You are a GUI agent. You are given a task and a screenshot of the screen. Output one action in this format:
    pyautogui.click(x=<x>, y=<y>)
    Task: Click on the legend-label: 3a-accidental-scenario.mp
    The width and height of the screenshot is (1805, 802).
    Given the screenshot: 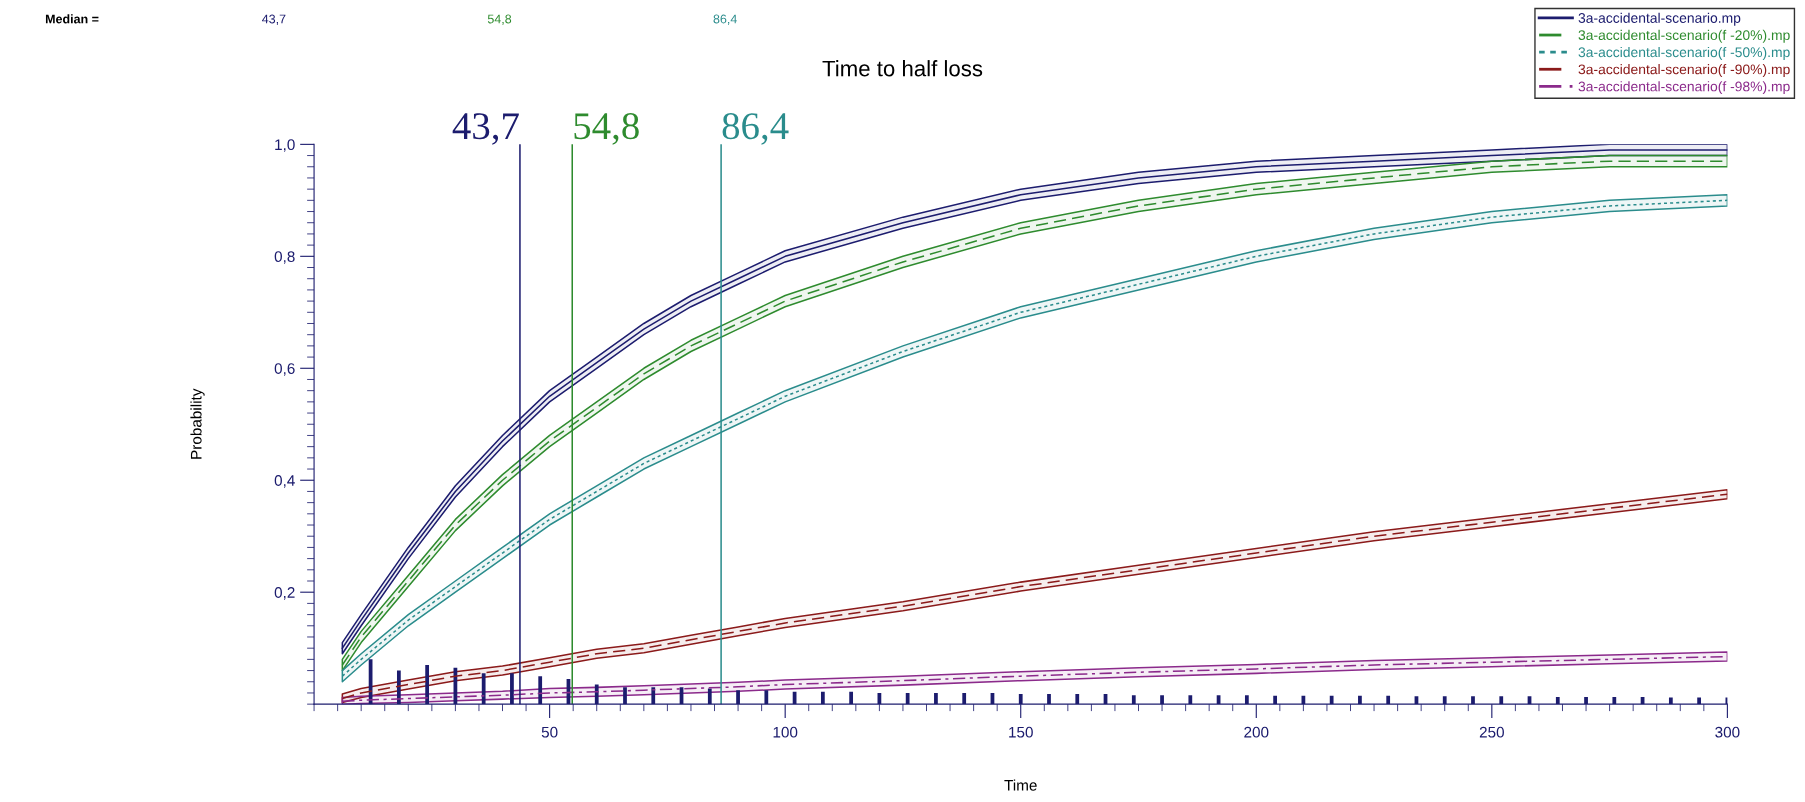 What is the action you would take?
    pyautogui.click(x=1659, y=19)
    